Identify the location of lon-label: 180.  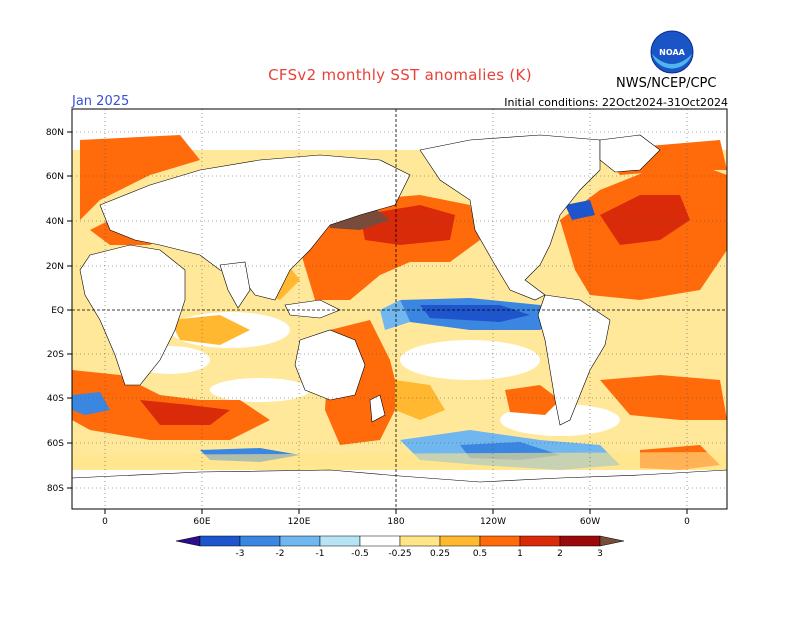
(395, 522).